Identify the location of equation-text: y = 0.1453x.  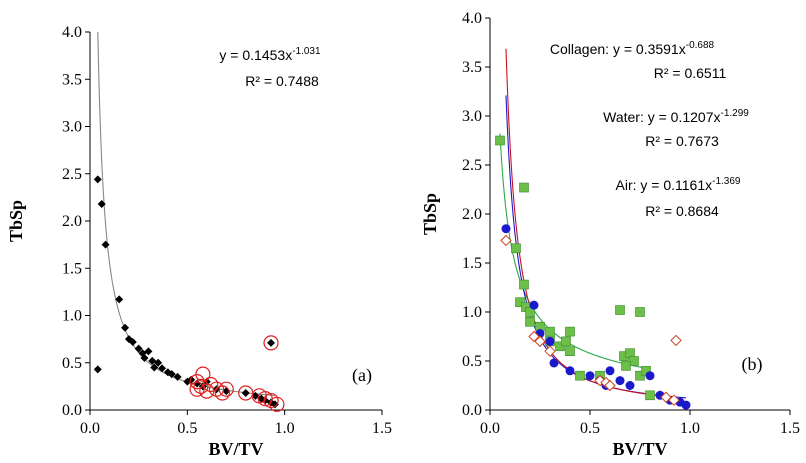
(255, 55).